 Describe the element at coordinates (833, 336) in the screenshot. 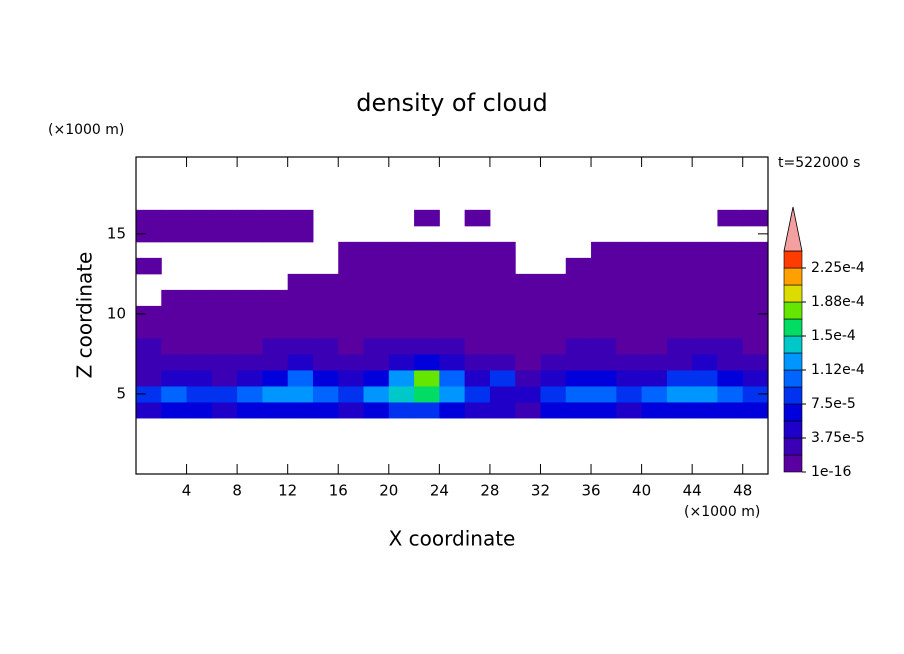

I see `colorbar-tick-label: 1.5e-4` at that location.